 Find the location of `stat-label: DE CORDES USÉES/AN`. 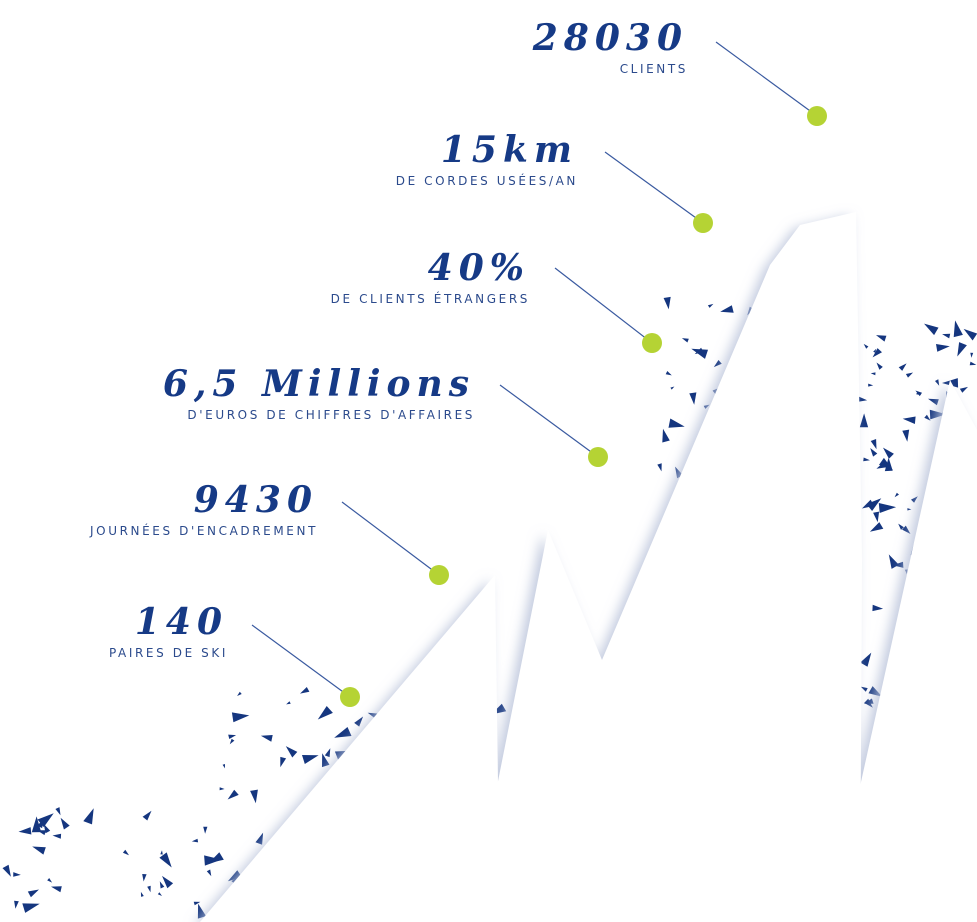

stat-label: DE CORDES USÉES/AN is located at coordinates (487, 180).